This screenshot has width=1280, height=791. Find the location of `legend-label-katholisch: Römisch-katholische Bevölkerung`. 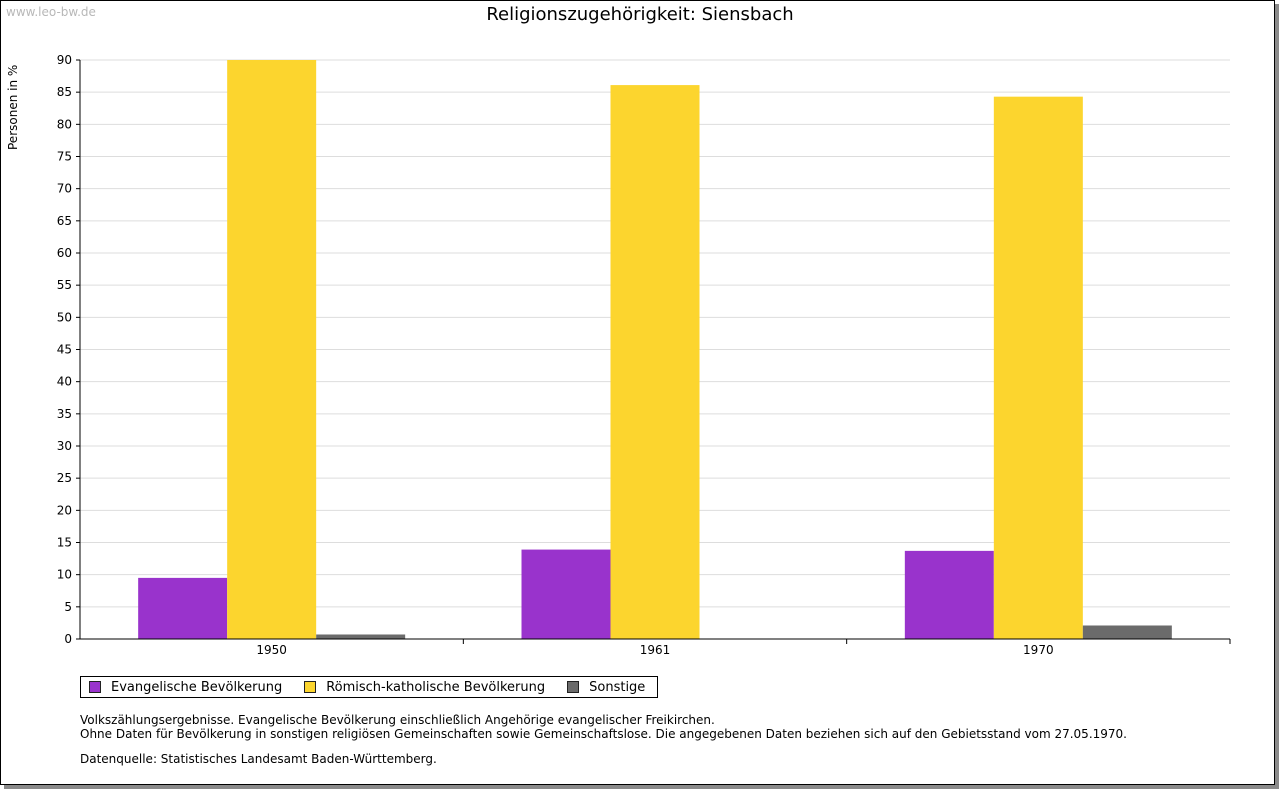

legend-label-katholisch: Römisch-katholische Bevölkerung is located at coordinates (436, 687).